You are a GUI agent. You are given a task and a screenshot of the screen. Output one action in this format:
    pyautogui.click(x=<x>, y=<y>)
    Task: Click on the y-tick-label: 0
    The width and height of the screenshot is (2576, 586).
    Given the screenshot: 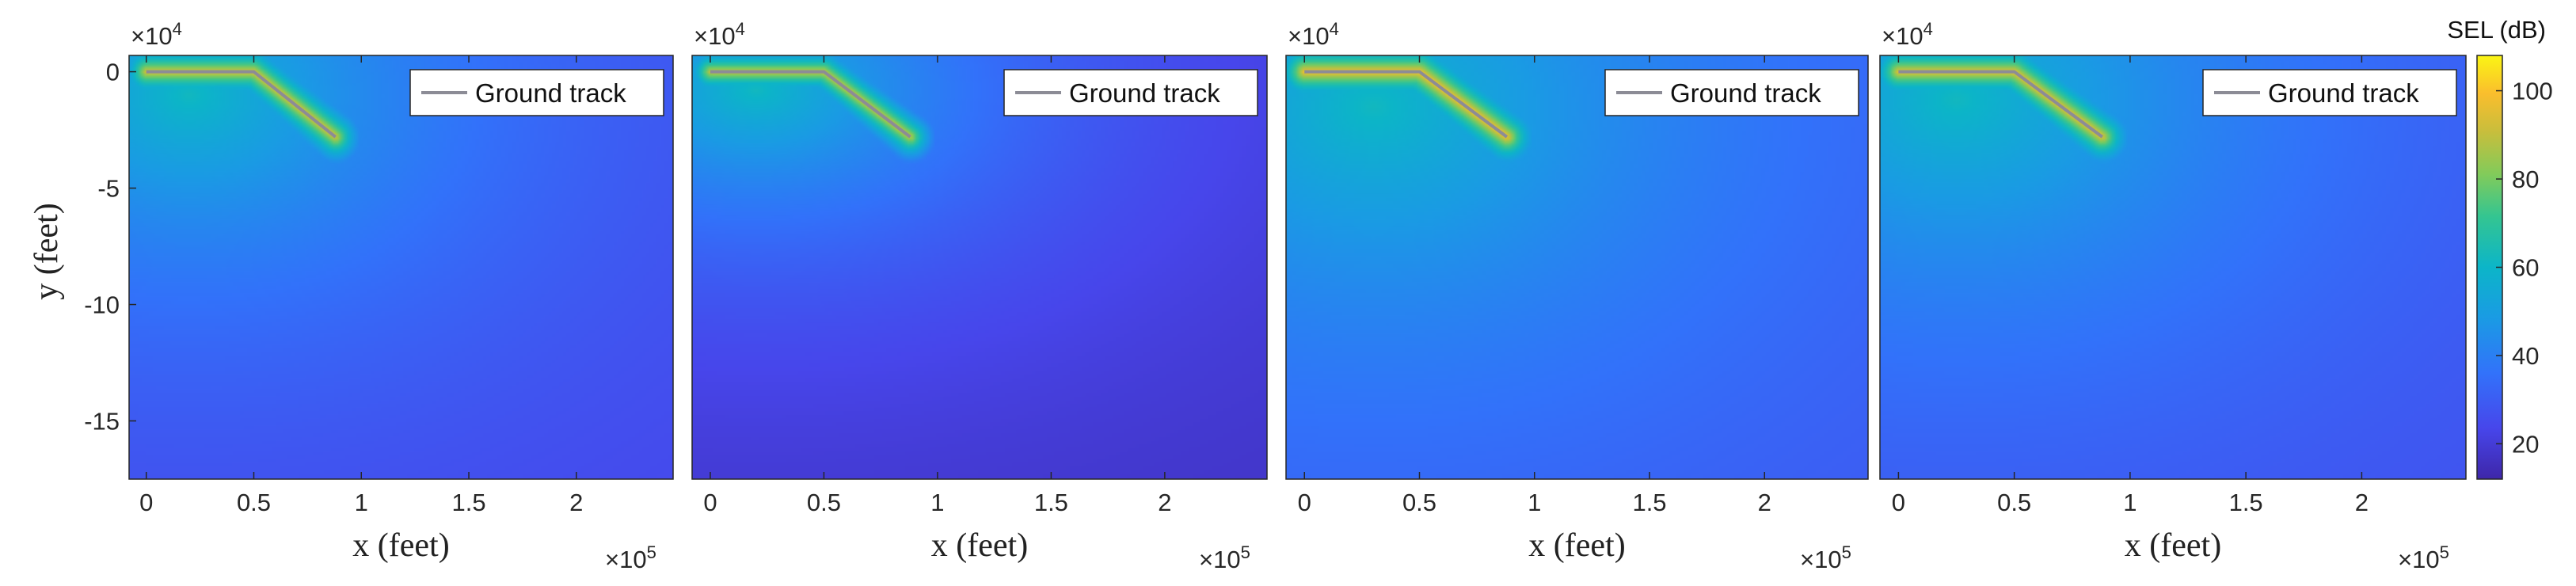 What is the action you would take?
    pyautogui.click(x=113, y=72)
    